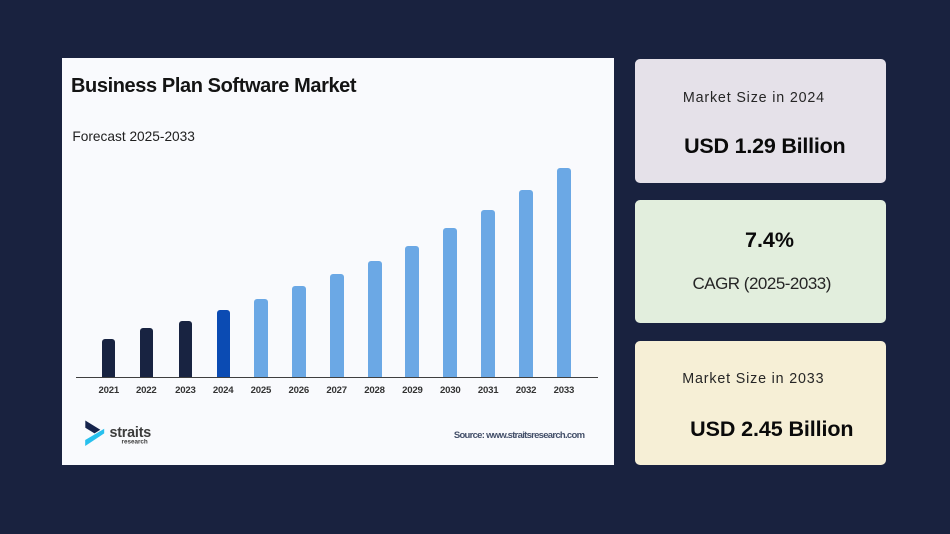 This screenshot has width=950, height=534. I want to click on svg-text: straits, so click(131, 433).